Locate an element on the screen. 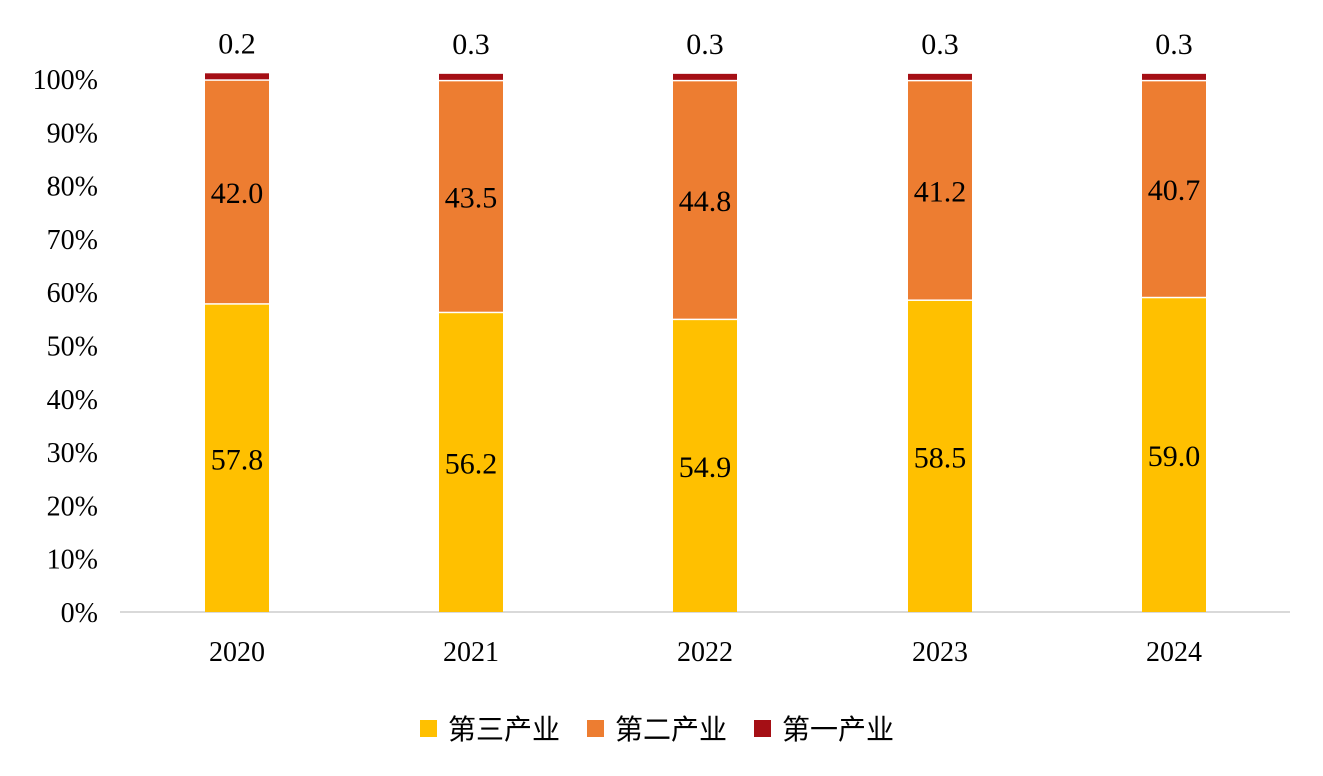 The width and height of the screenshot is (1323, 776). data-label: 42.0 is located at coordinates (237, 193).